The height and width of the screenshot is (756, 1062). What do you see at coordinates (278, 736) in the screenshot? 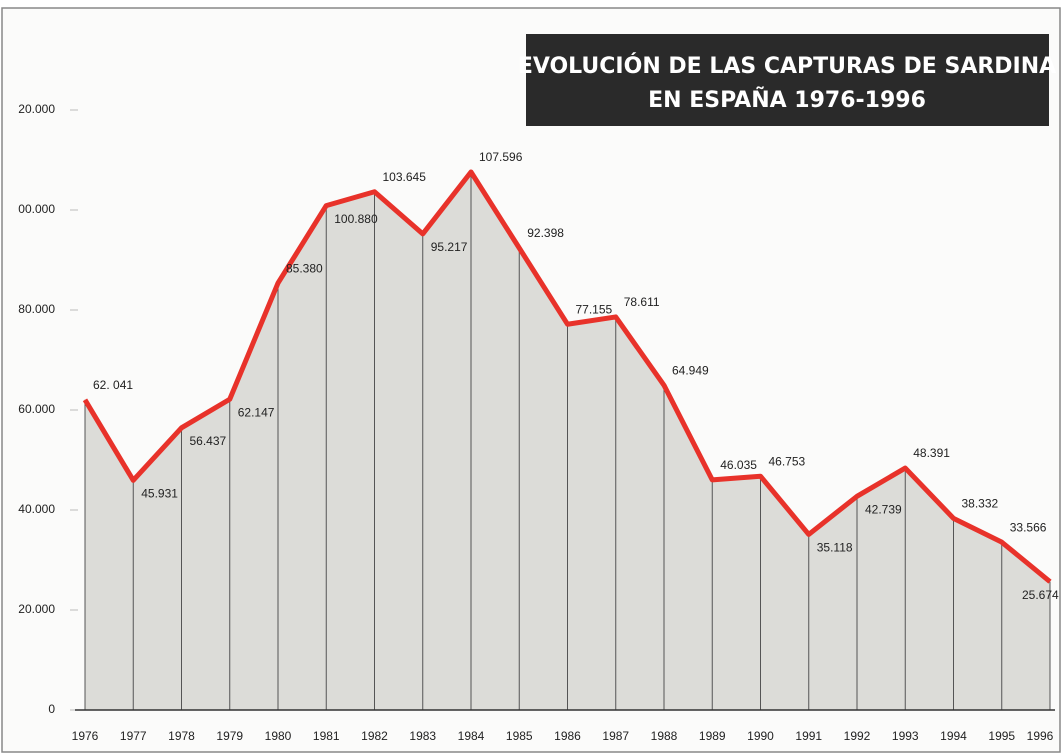
I see `x-tick-label: 1980` at bounding box center [278, 736].